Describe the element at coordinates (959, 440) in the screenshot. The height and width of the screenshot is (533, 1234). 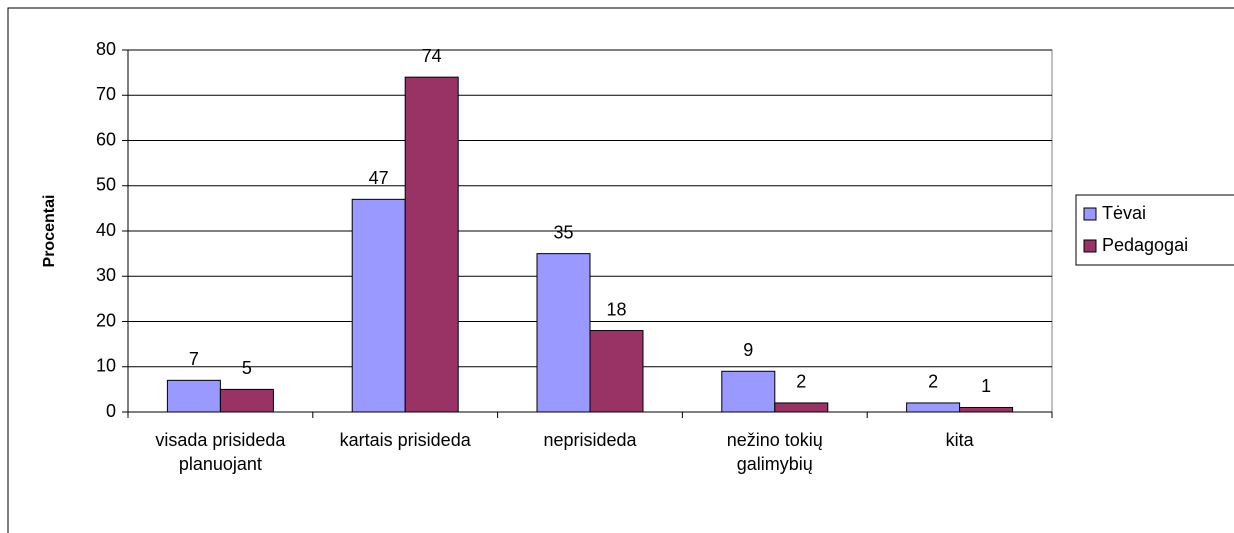
I see `x-tick-label: kita` at that location.